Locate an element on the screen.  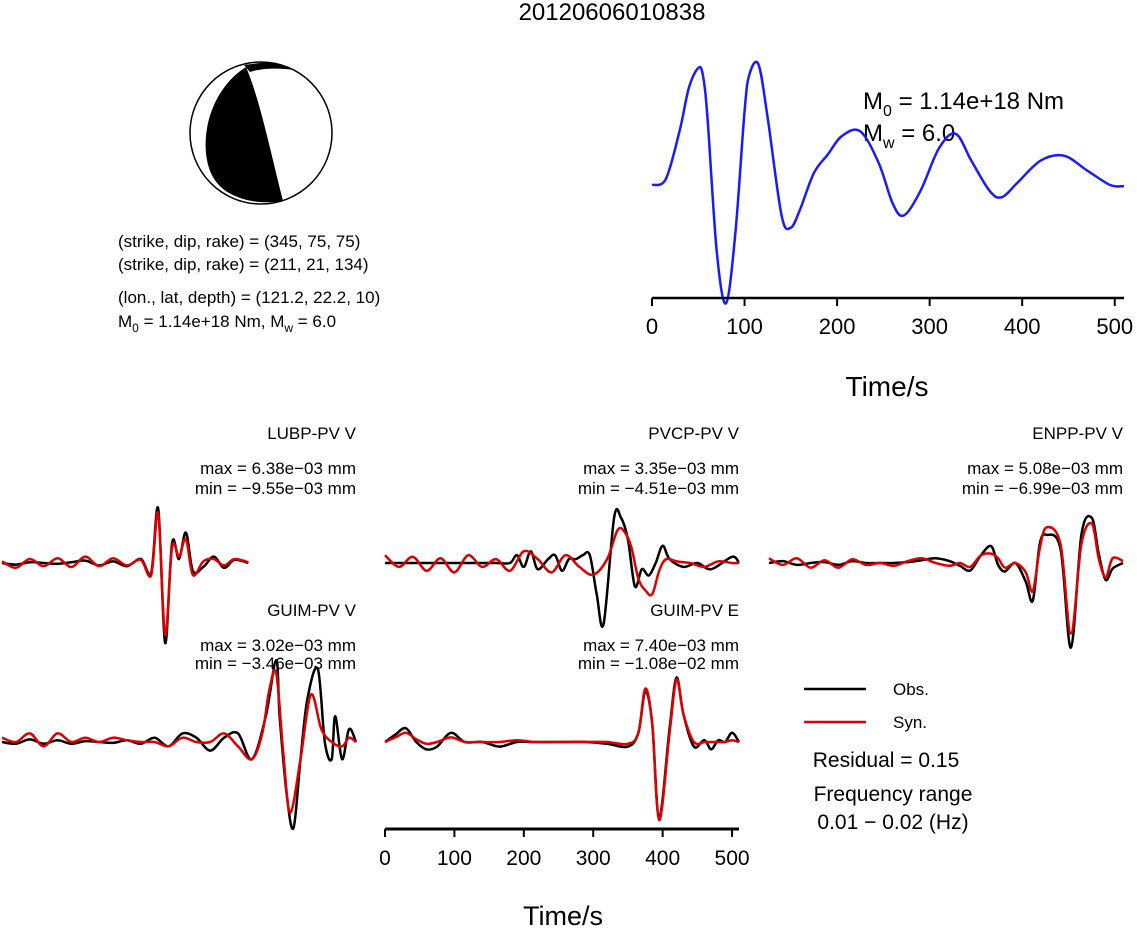
beachball-compressional-lobe is located at coordinates (244, 135).